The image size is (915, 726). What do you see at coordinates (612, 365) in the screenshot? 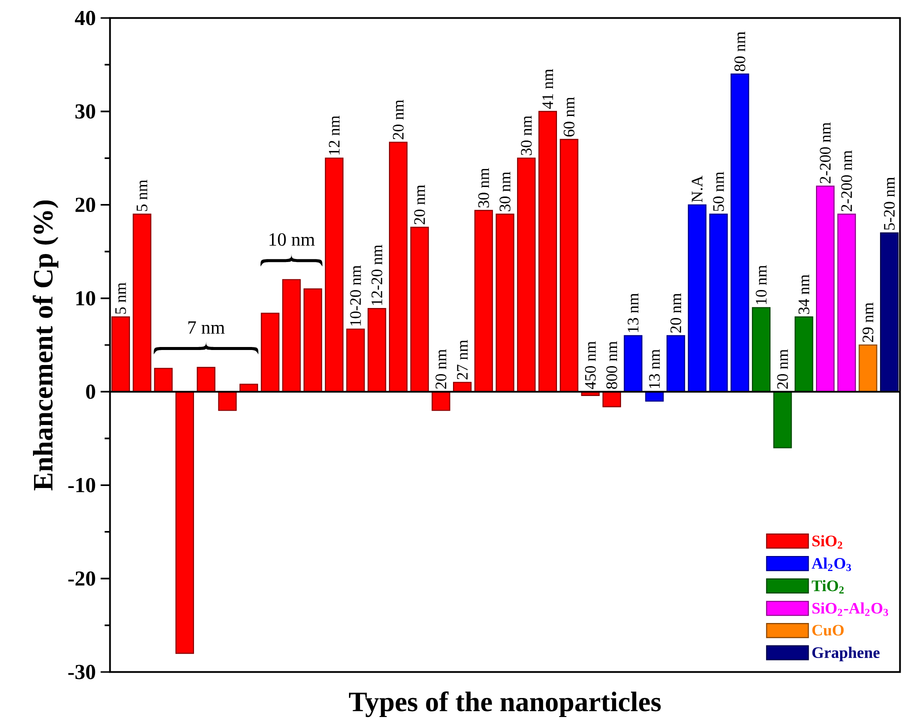
I see `x-tick-label: 800 nm` at bounding box center [612, 365].